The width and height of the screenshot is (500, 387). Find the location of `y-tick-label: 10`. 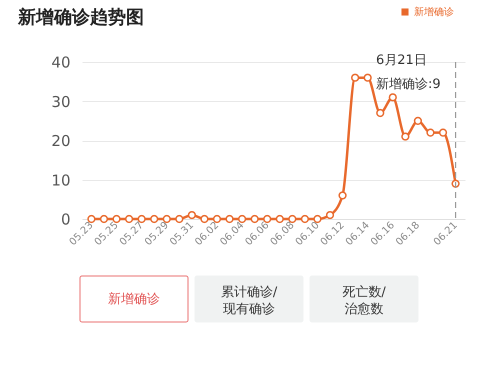

y-tick-label: 10 is located at coordinates (60, 180).